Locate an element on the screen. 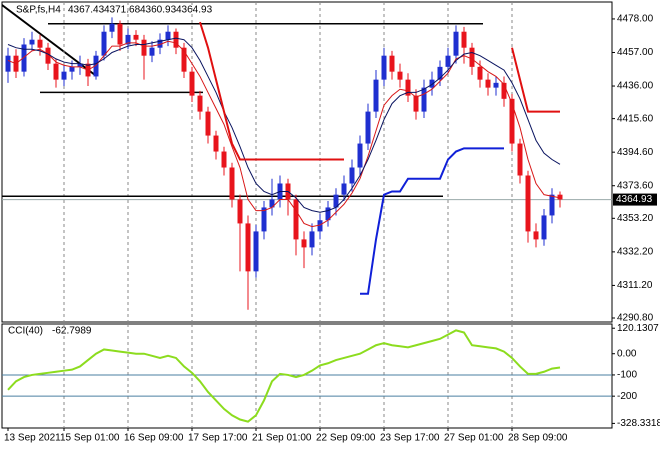 The width and height of the screenshot is (660, 450). last-price-box is located at coordinates (635, 199).